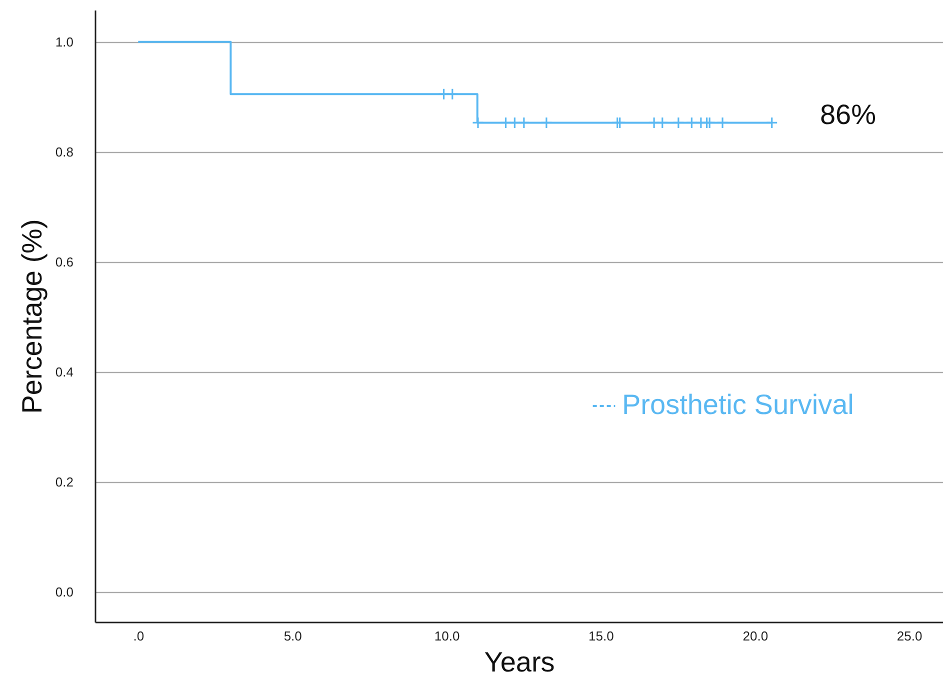 This screenshot has width=943, height=686. I want to click on y-tick-label: 0.2, so click(64, 482).